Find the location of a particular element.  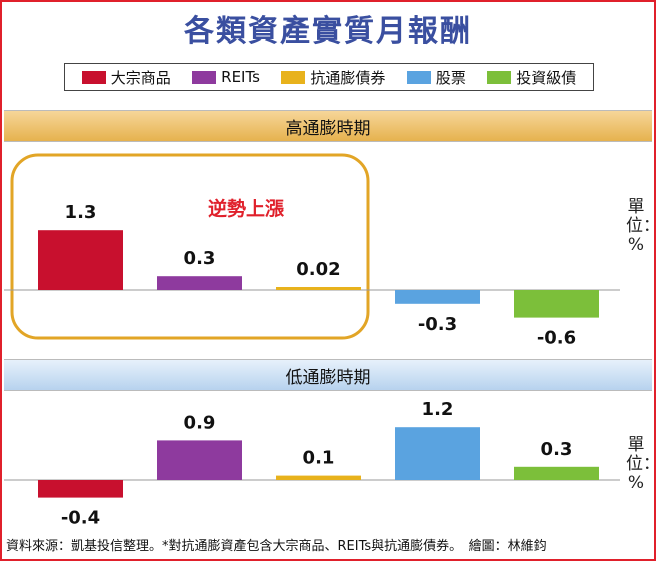

annotation-rising: 逆勢上漲 is located at coordinates (246, 209).